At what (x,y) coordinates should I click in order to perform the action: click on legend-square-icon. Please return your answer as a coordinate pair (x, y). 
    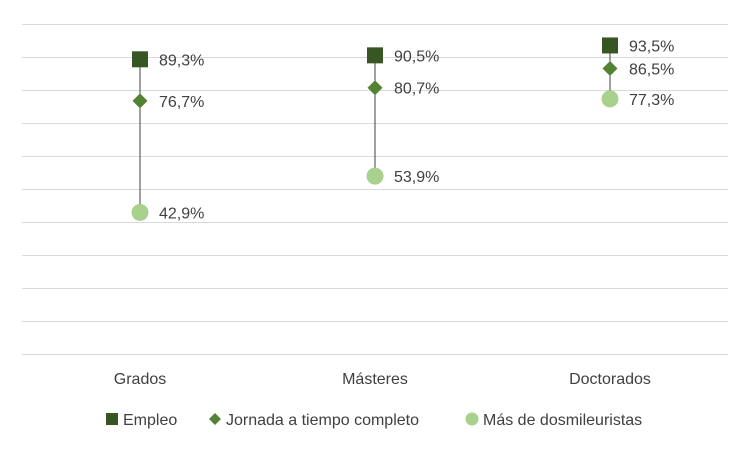
    Looking at the image, I should click on (112, 419).